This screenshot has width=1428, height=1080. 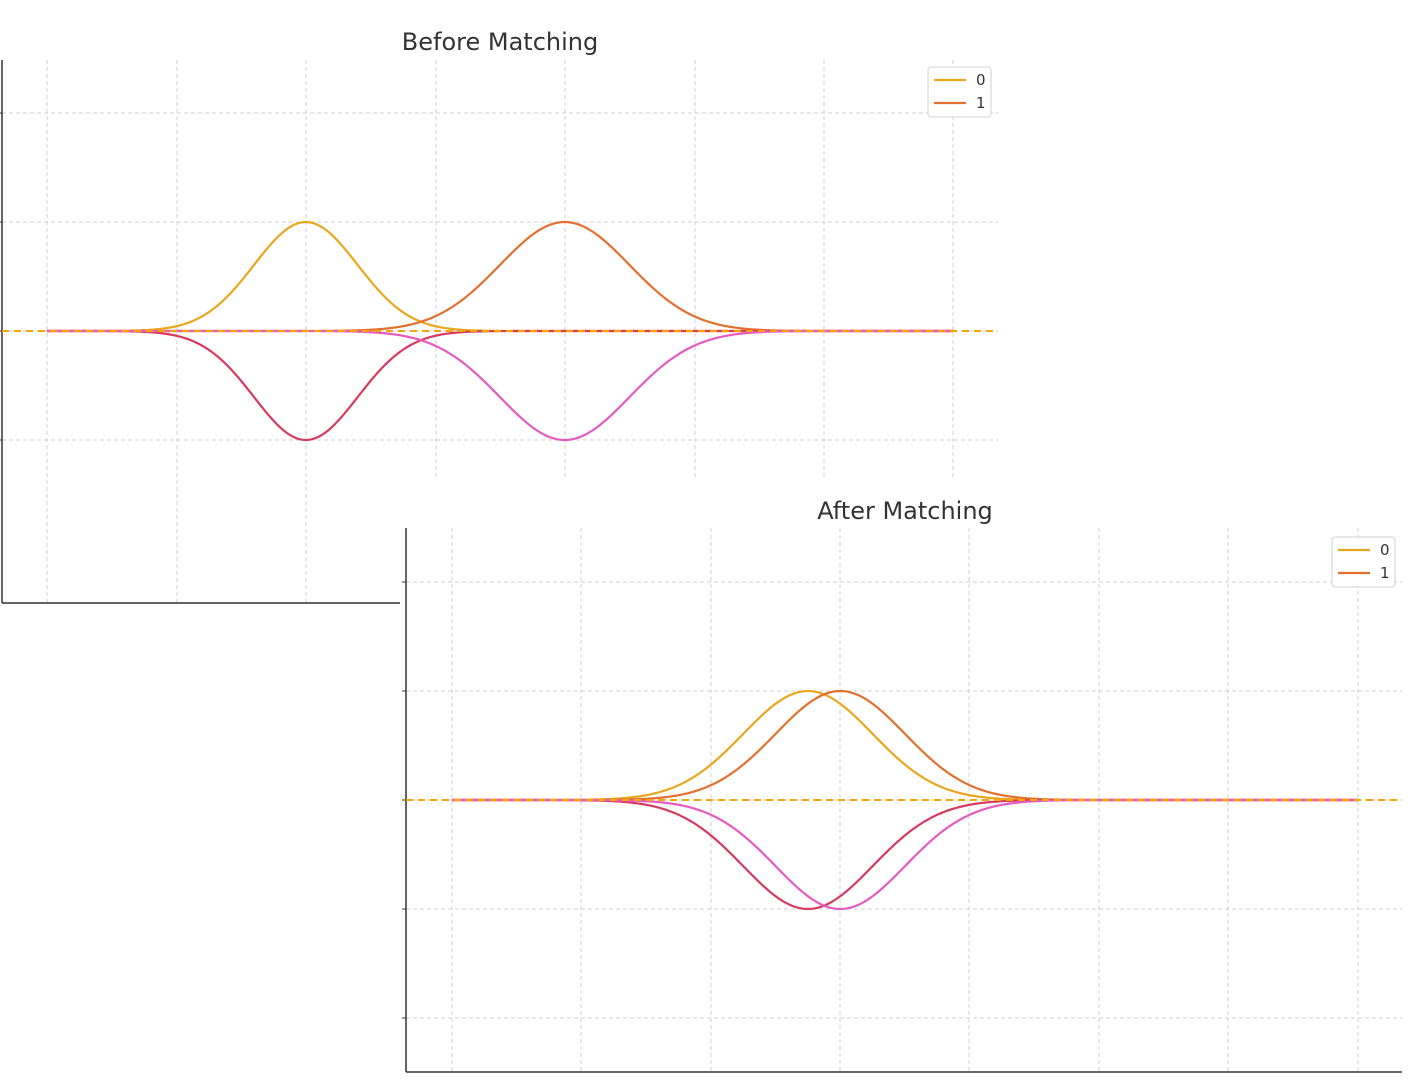 I want to click on chart-title: Before Matching, so click(x=500, y=42).